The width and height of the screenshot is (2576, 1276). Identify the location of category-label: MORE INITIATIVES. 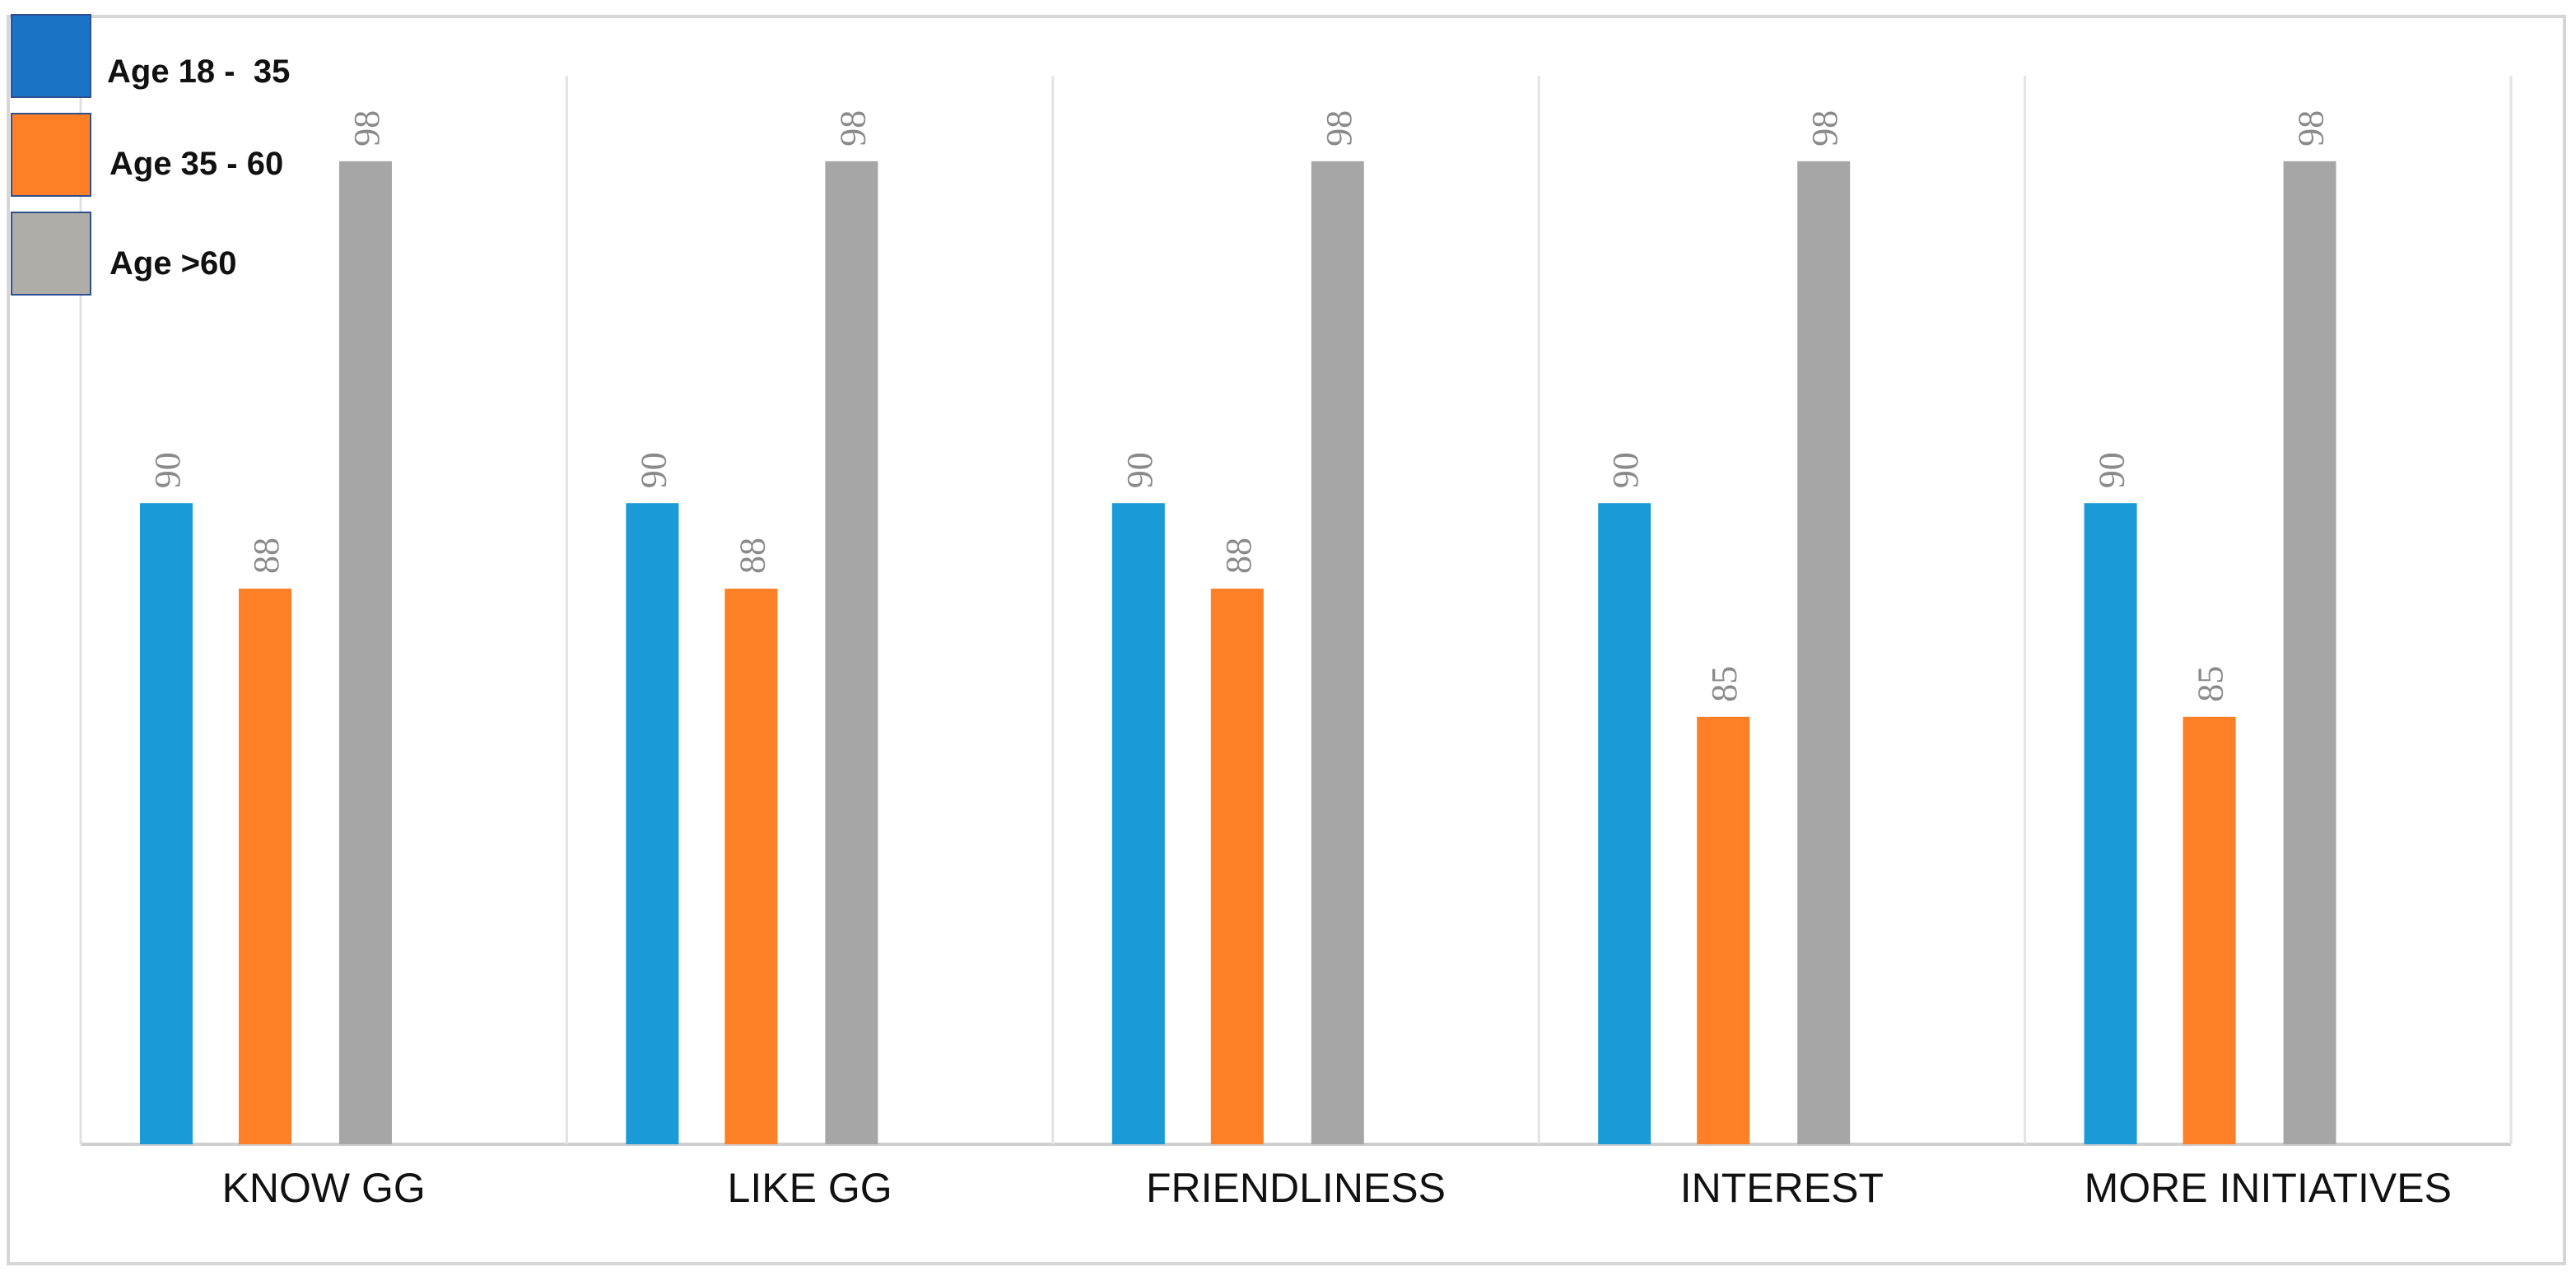
(2268, 1188).